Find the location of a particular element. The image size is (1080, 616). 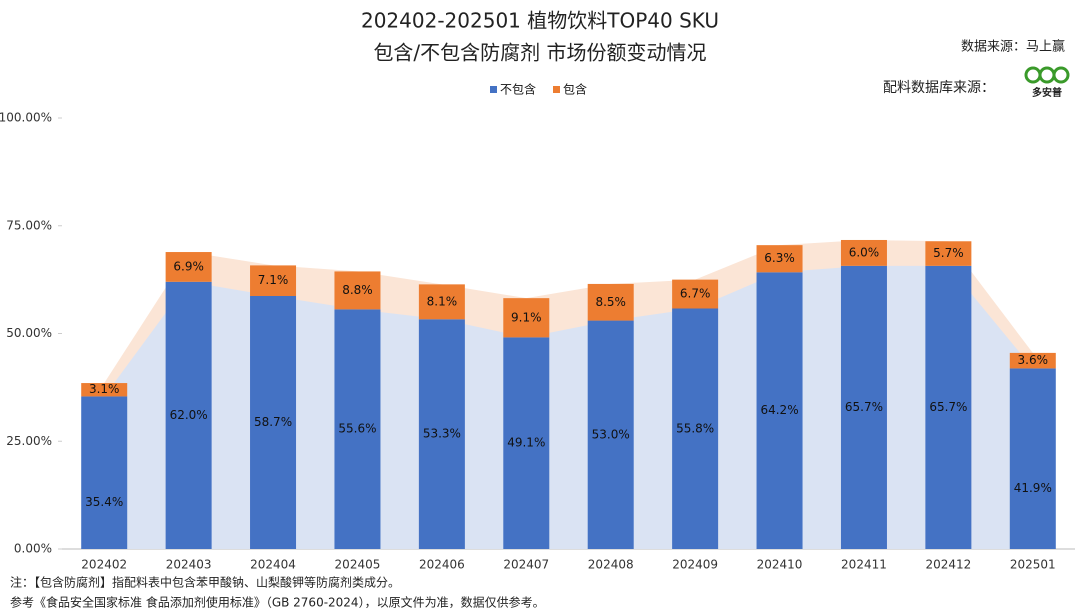

x-tick-label: 202408 is located at coordinates (611, 565).